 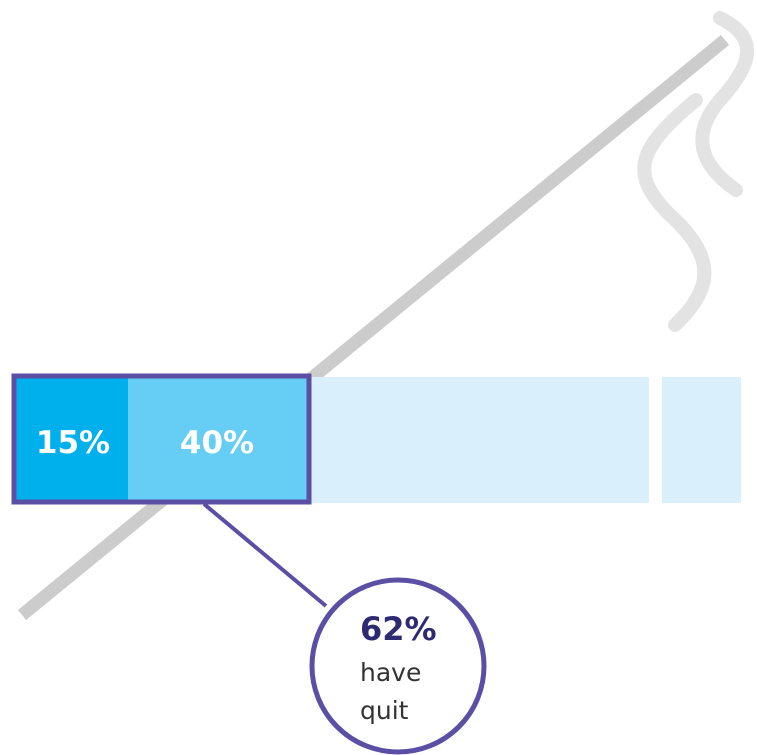 What do you see at coordinates (390, 672) in the screenshot?
I see `callout-line-have: have` at bounding box center [390, 672].